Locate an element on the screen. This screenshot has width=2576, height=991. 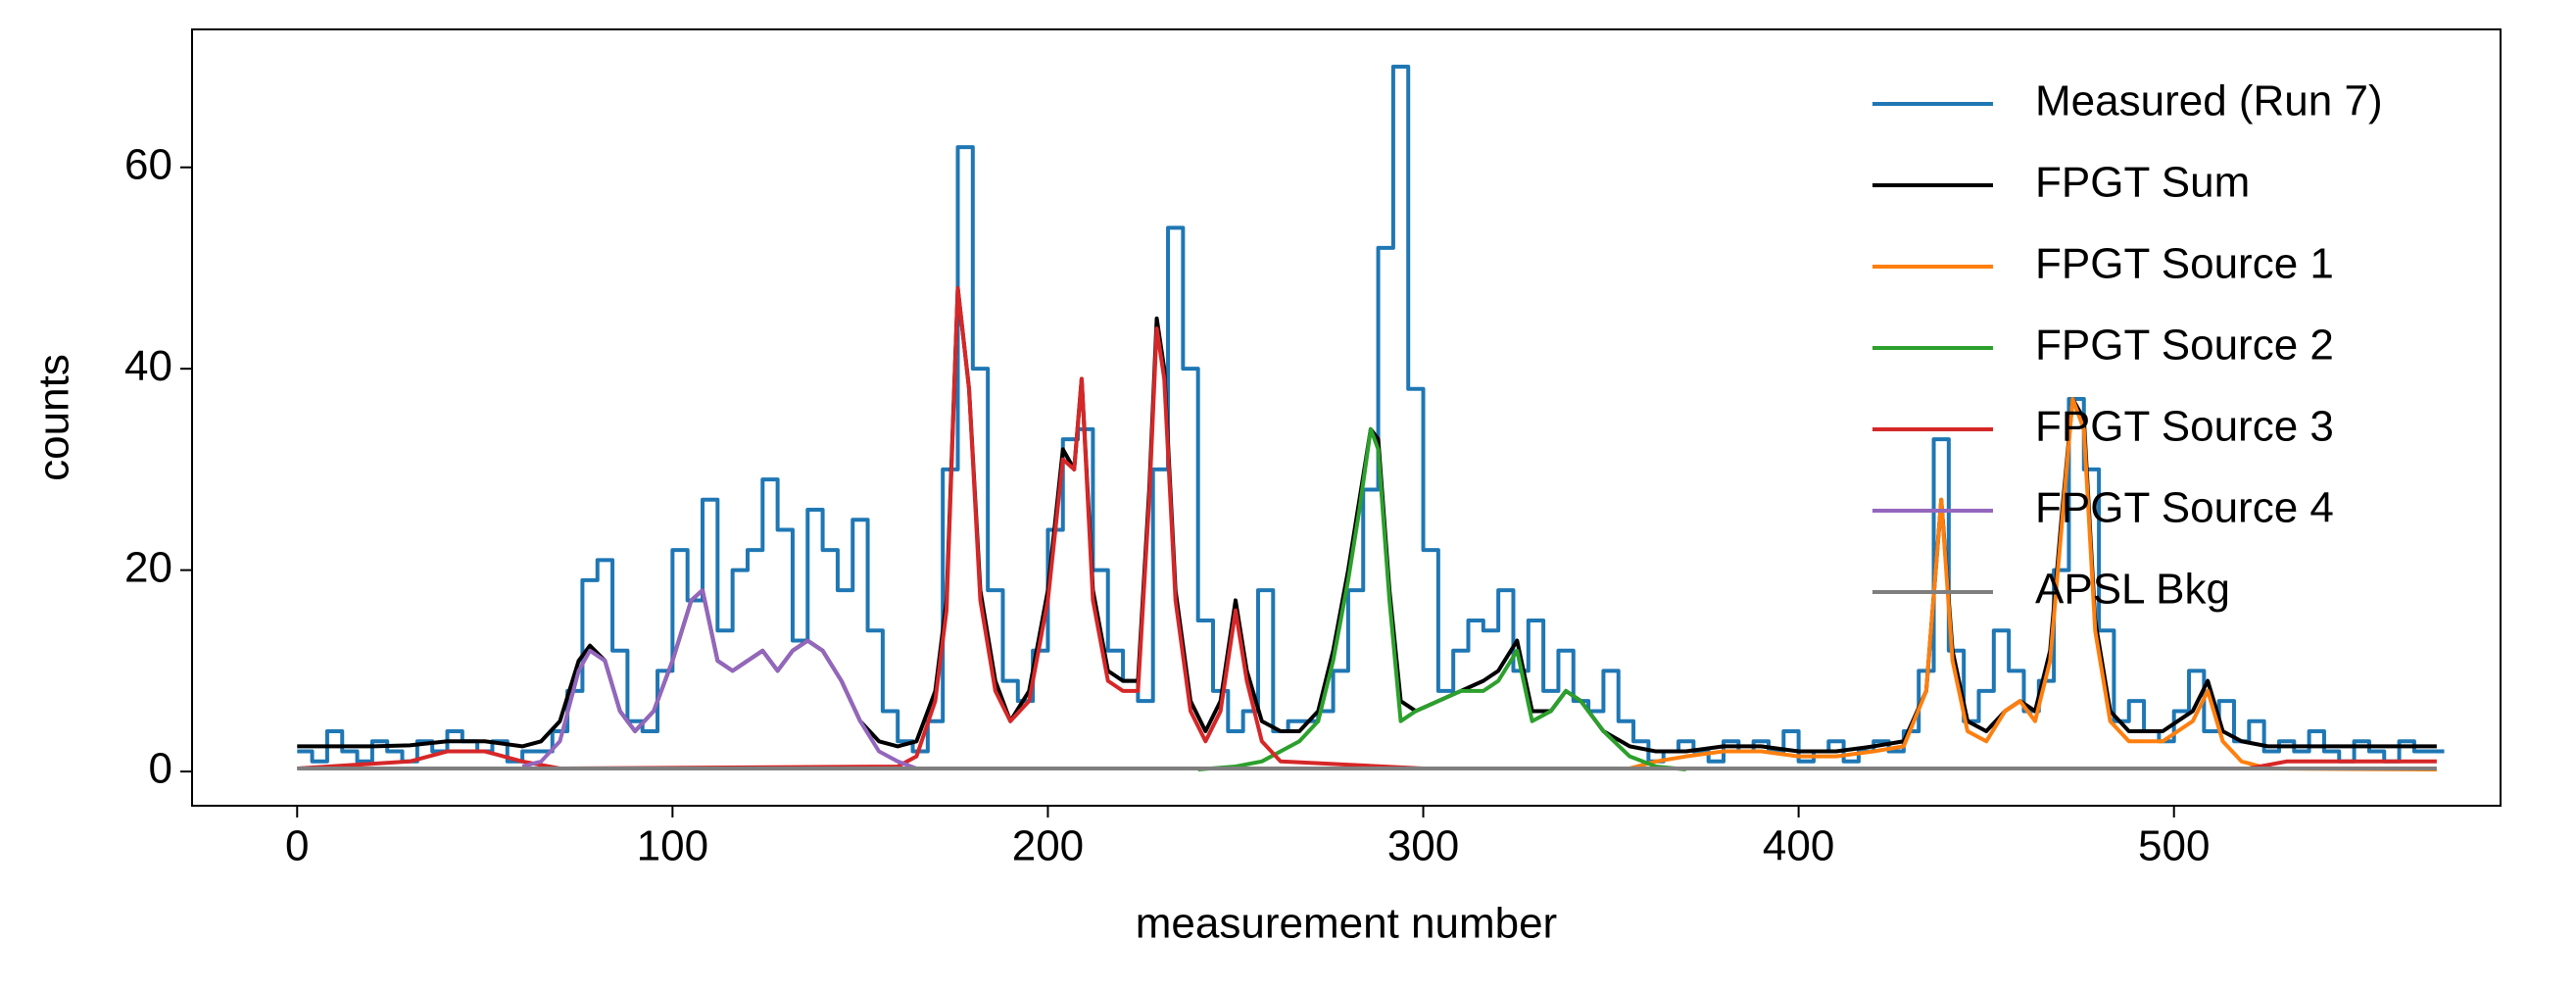
x-tick-label: 200 is located at coordinates (1048, 846).